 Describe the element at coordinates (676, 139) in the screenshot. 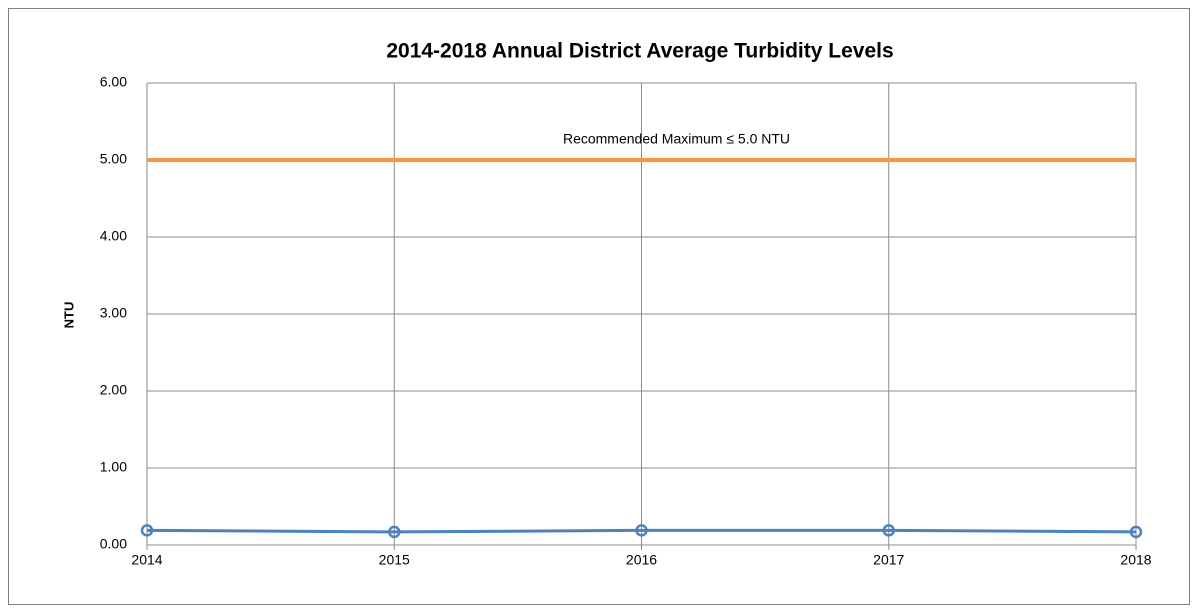

I see `reference-label: Recommended Maximum ≤ 5.0 NTU` at that location.